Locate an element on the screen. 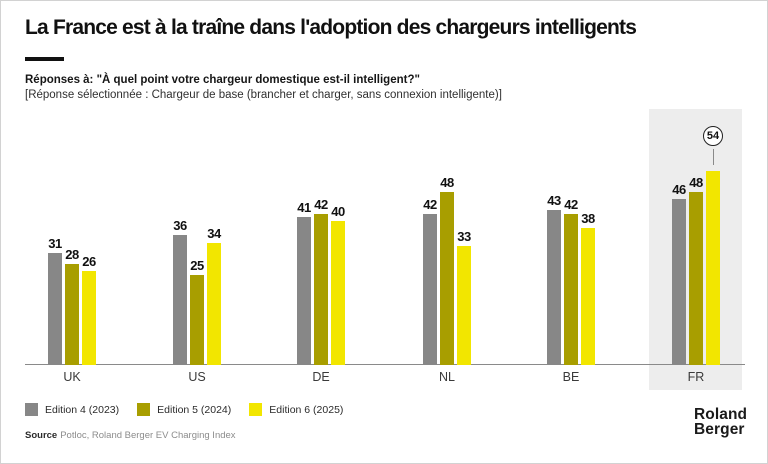  bar-value-label: 38 is located at coordinates (588, 218).